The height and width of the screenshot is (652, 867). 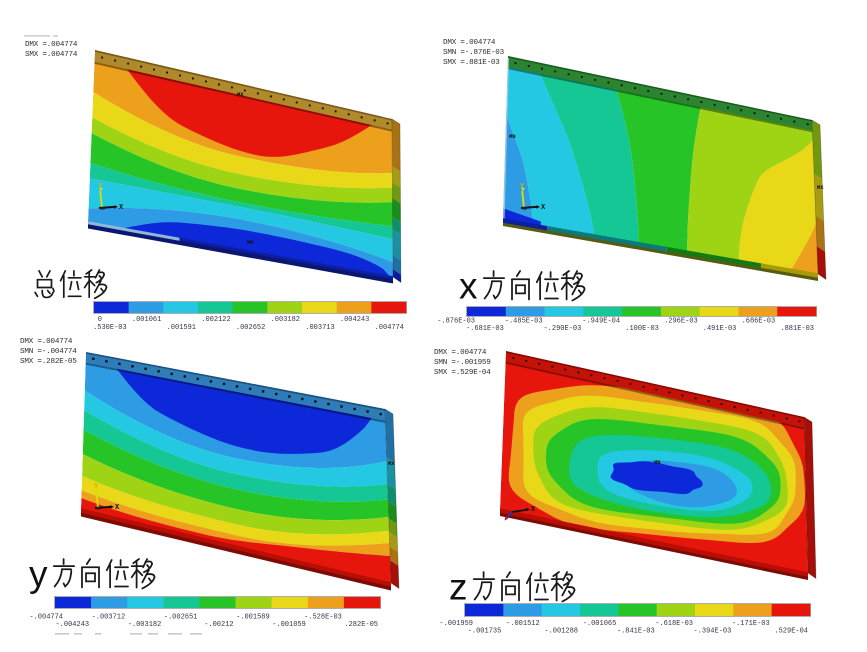 I want to click on svg-text: -.841E-03, so click(x=636, y=632).